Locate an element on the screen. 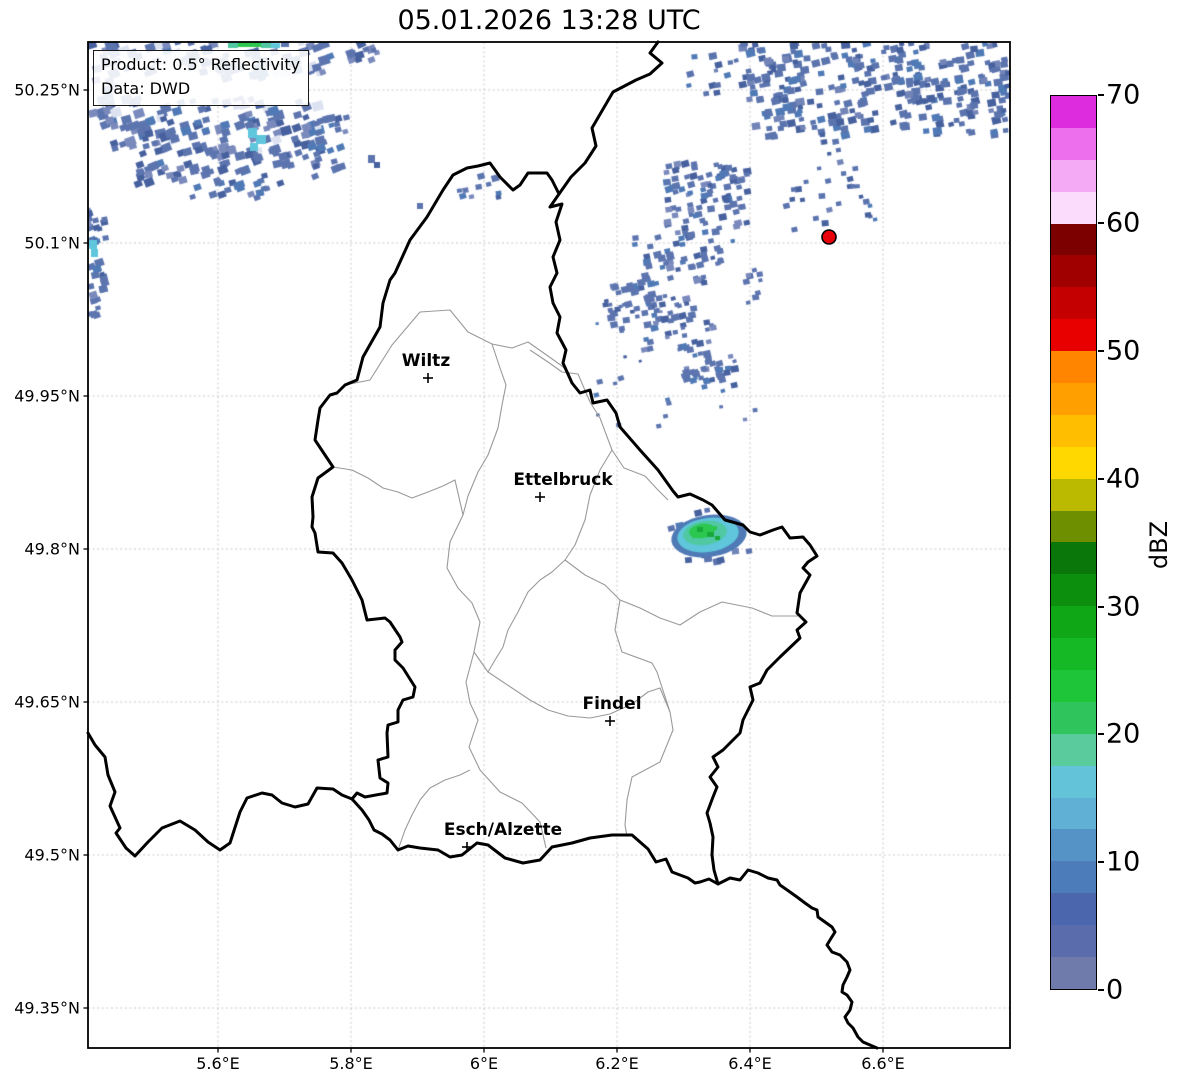 This screenshot has width=1184, height=1081. x-tick-label-2: 6°E is located at coordinates (484, 1063).